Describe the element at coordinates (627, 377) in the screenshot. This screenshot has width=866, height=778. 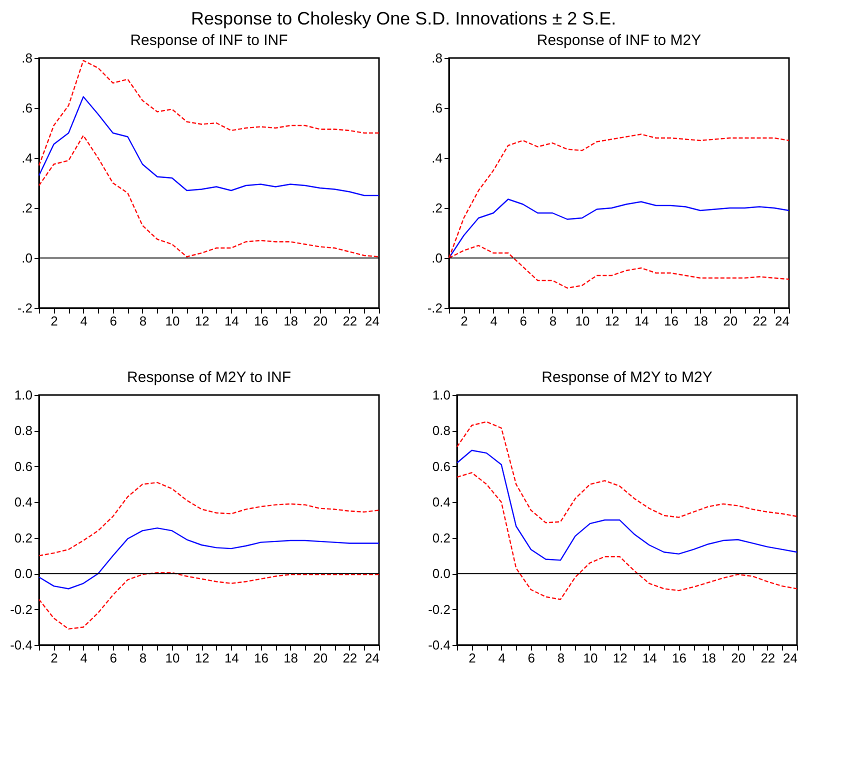
I see `chart-title: Response of M2Y to M2Y` at that location.